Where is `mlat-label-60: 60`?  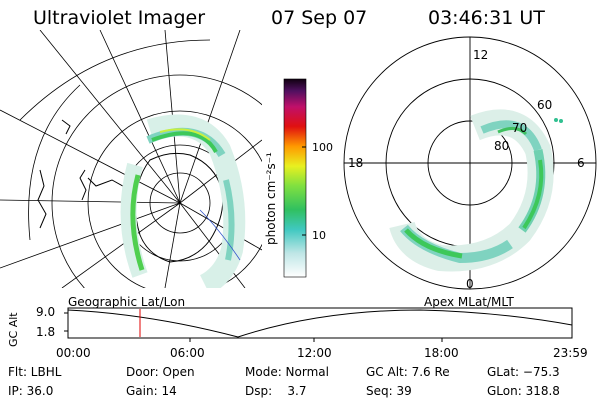 mlat-label-60: 60 is located at coordinates (545, 105).